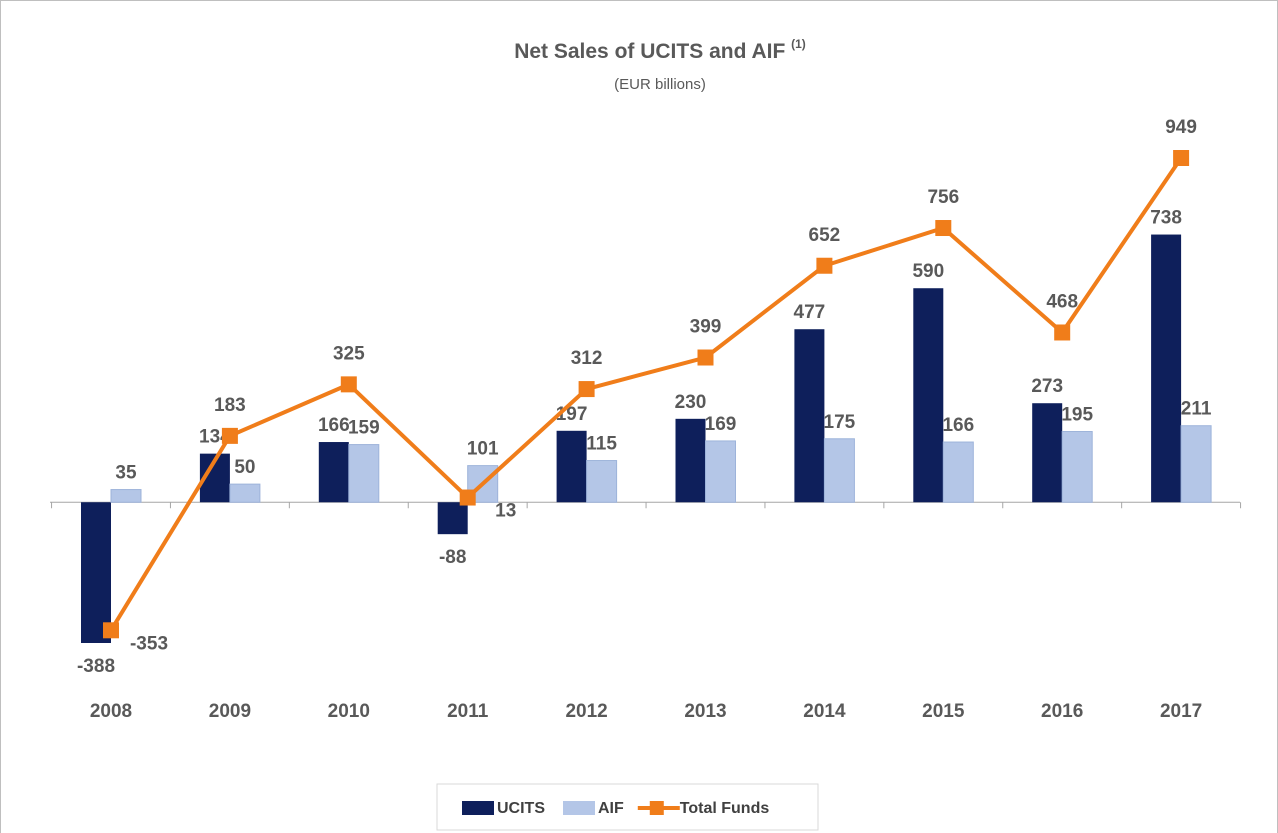 Image resolution: width=1278 pixels, height=833 pixels. Describe the element at coordinates (349, 353) in the screenshot. I see `data-label: 325` at that location.